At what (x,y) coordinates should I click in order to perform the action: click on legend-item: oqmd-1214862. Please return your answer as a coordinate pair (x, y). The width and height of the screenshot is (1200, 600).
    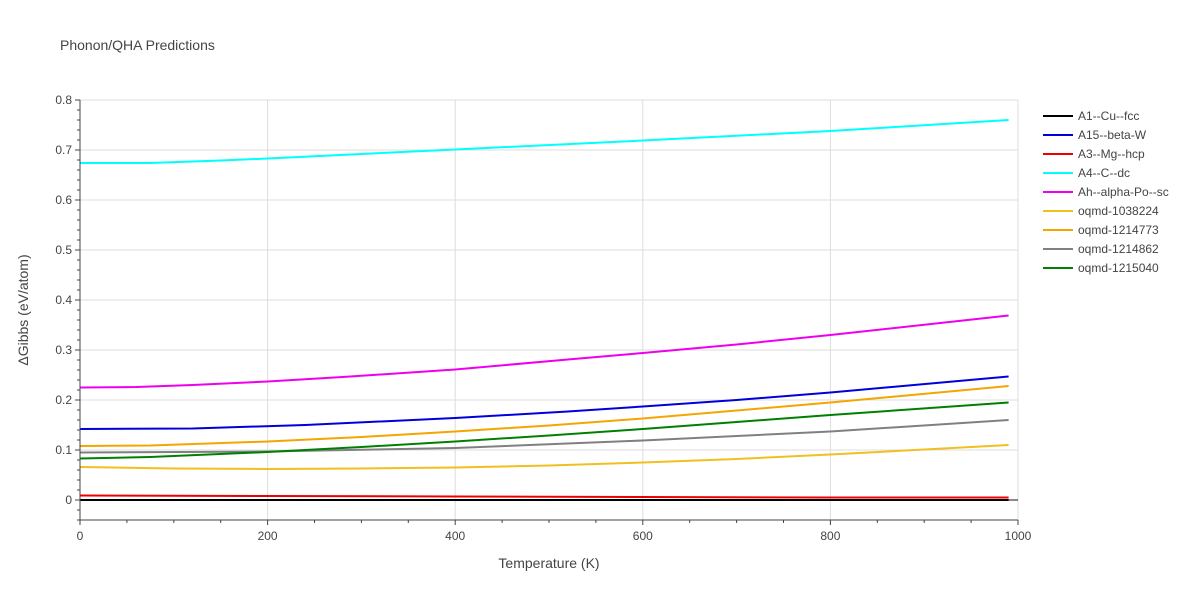
    Looking at the image, I should click on (1101, 249).